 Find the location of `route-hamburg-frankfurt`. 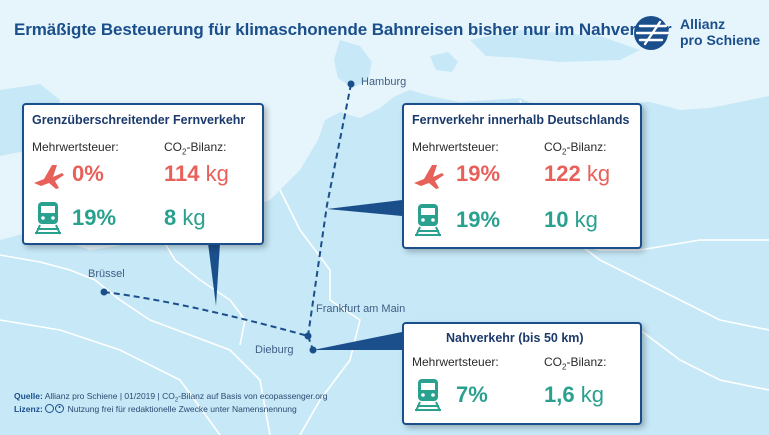

route-hamburg-frankfurt is located at coordinates (329, 210).